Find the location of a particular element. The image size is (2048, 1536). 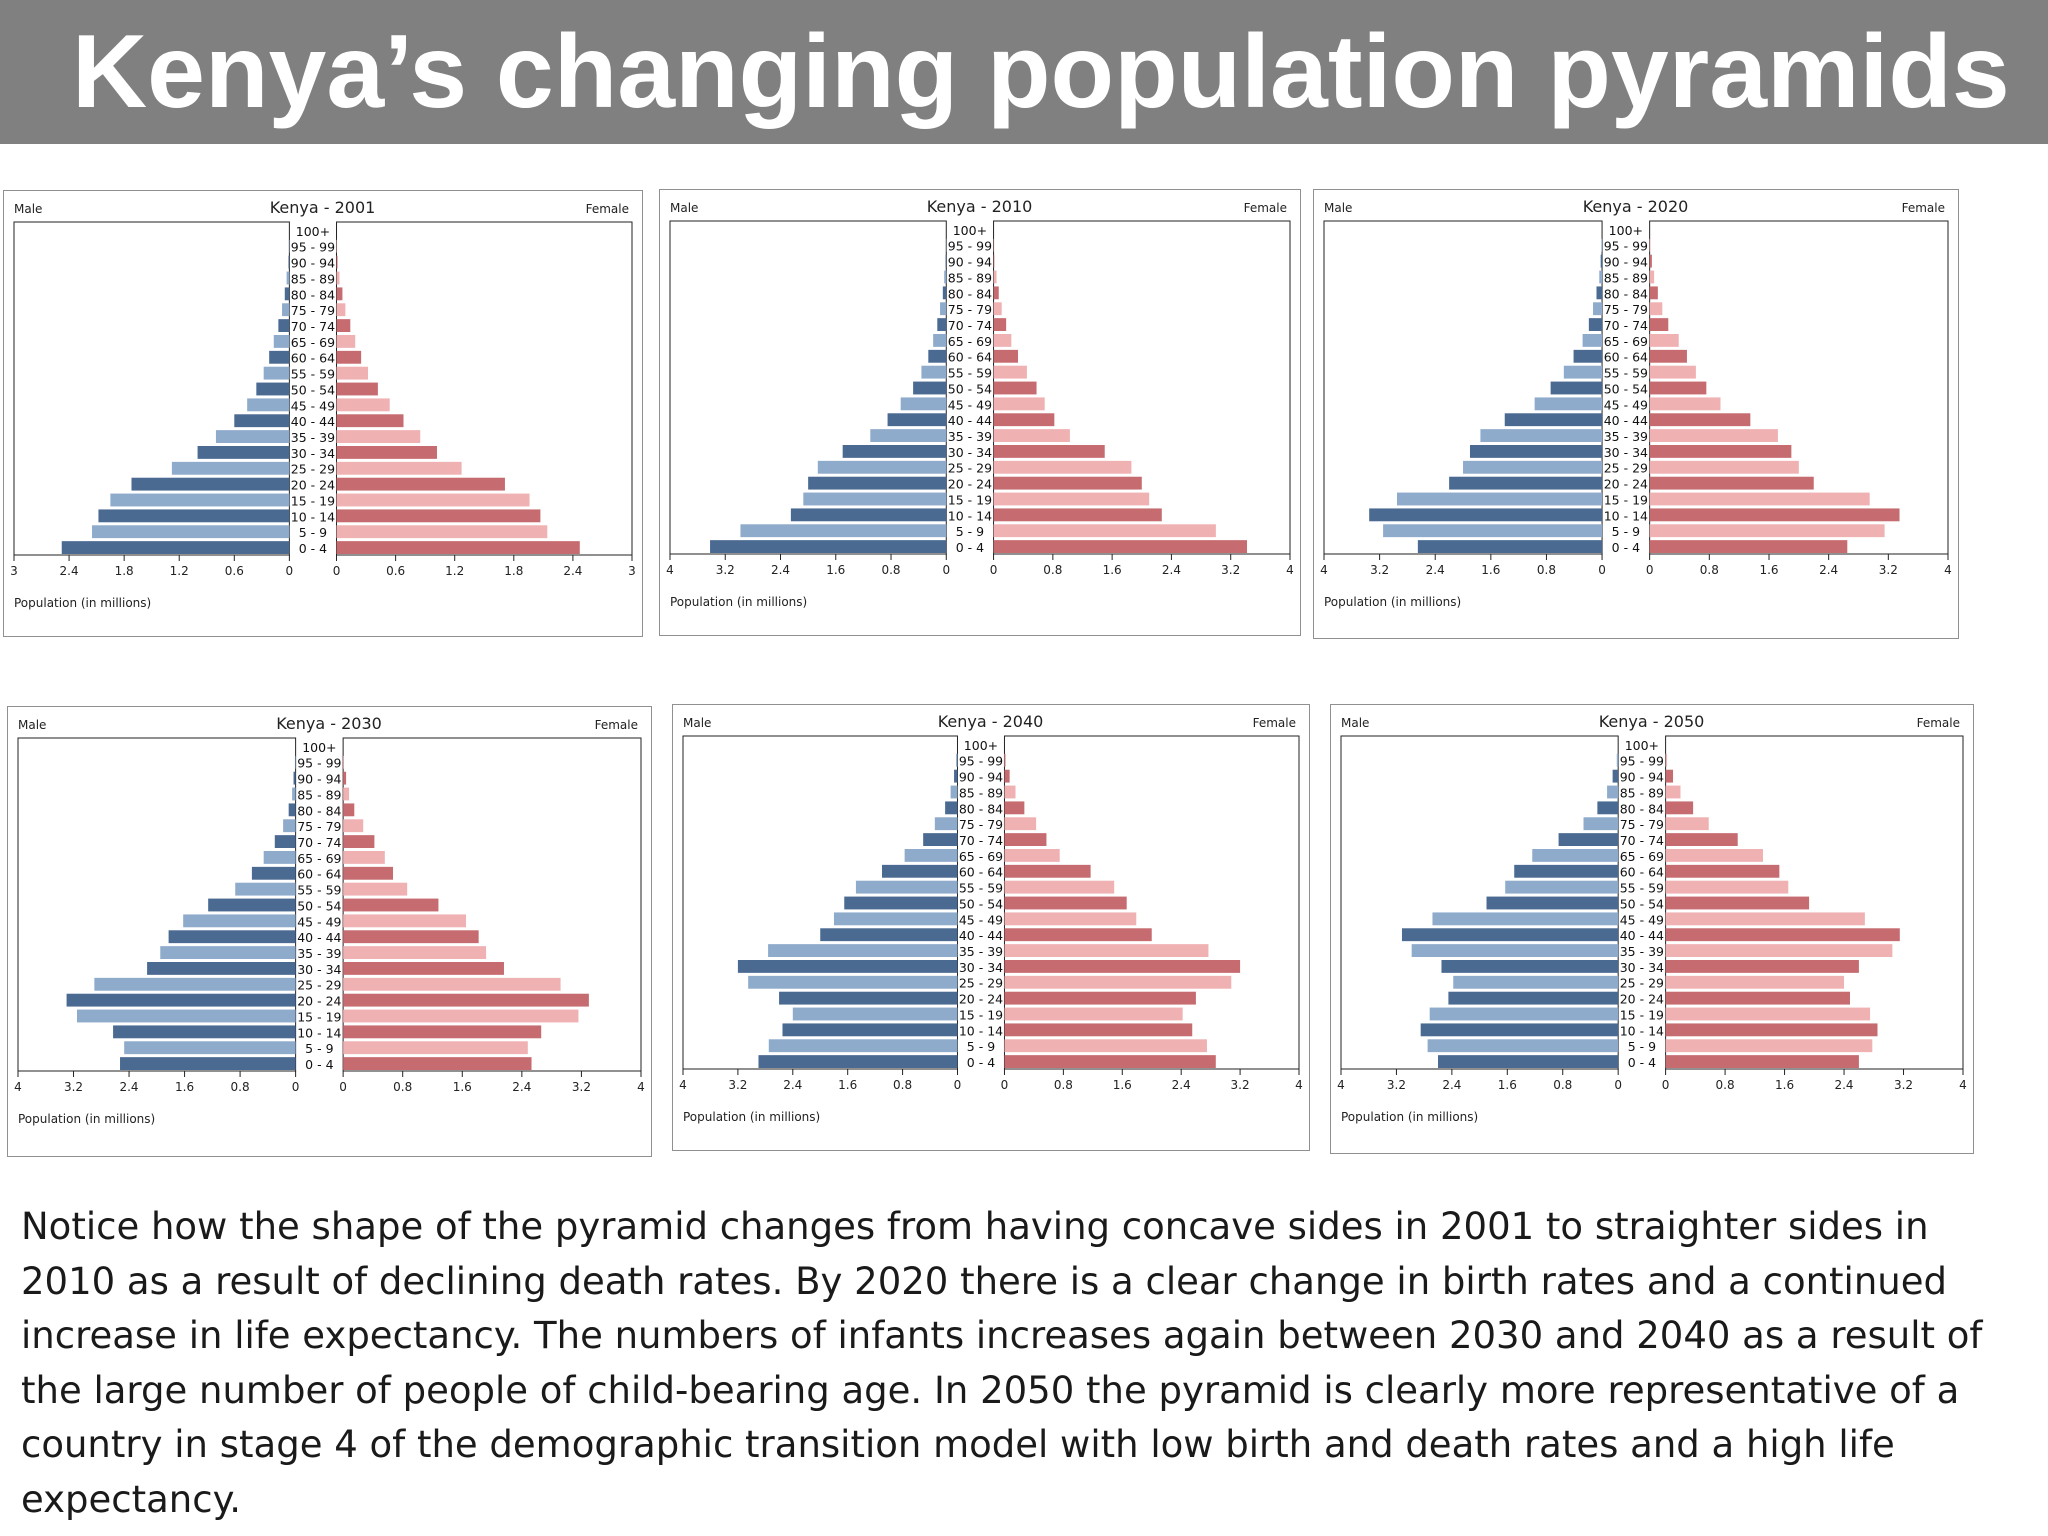

axis-tick-label: 1.6 is located at coordinates (1122, 1085).